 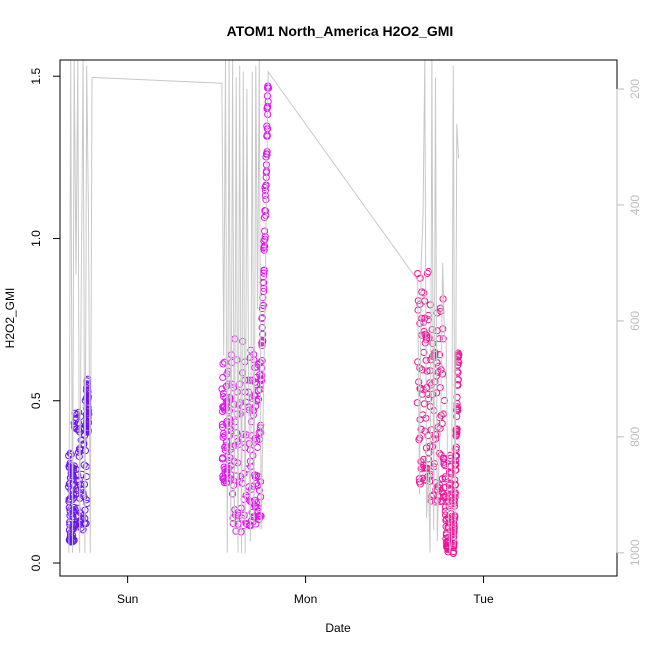 I want to click on y-tick-label: 1.0, so click(x=36, y=238).